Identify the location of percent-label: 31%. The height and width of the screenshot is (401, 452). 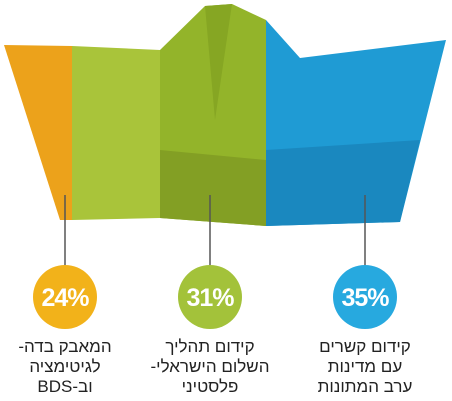
(210, 298).